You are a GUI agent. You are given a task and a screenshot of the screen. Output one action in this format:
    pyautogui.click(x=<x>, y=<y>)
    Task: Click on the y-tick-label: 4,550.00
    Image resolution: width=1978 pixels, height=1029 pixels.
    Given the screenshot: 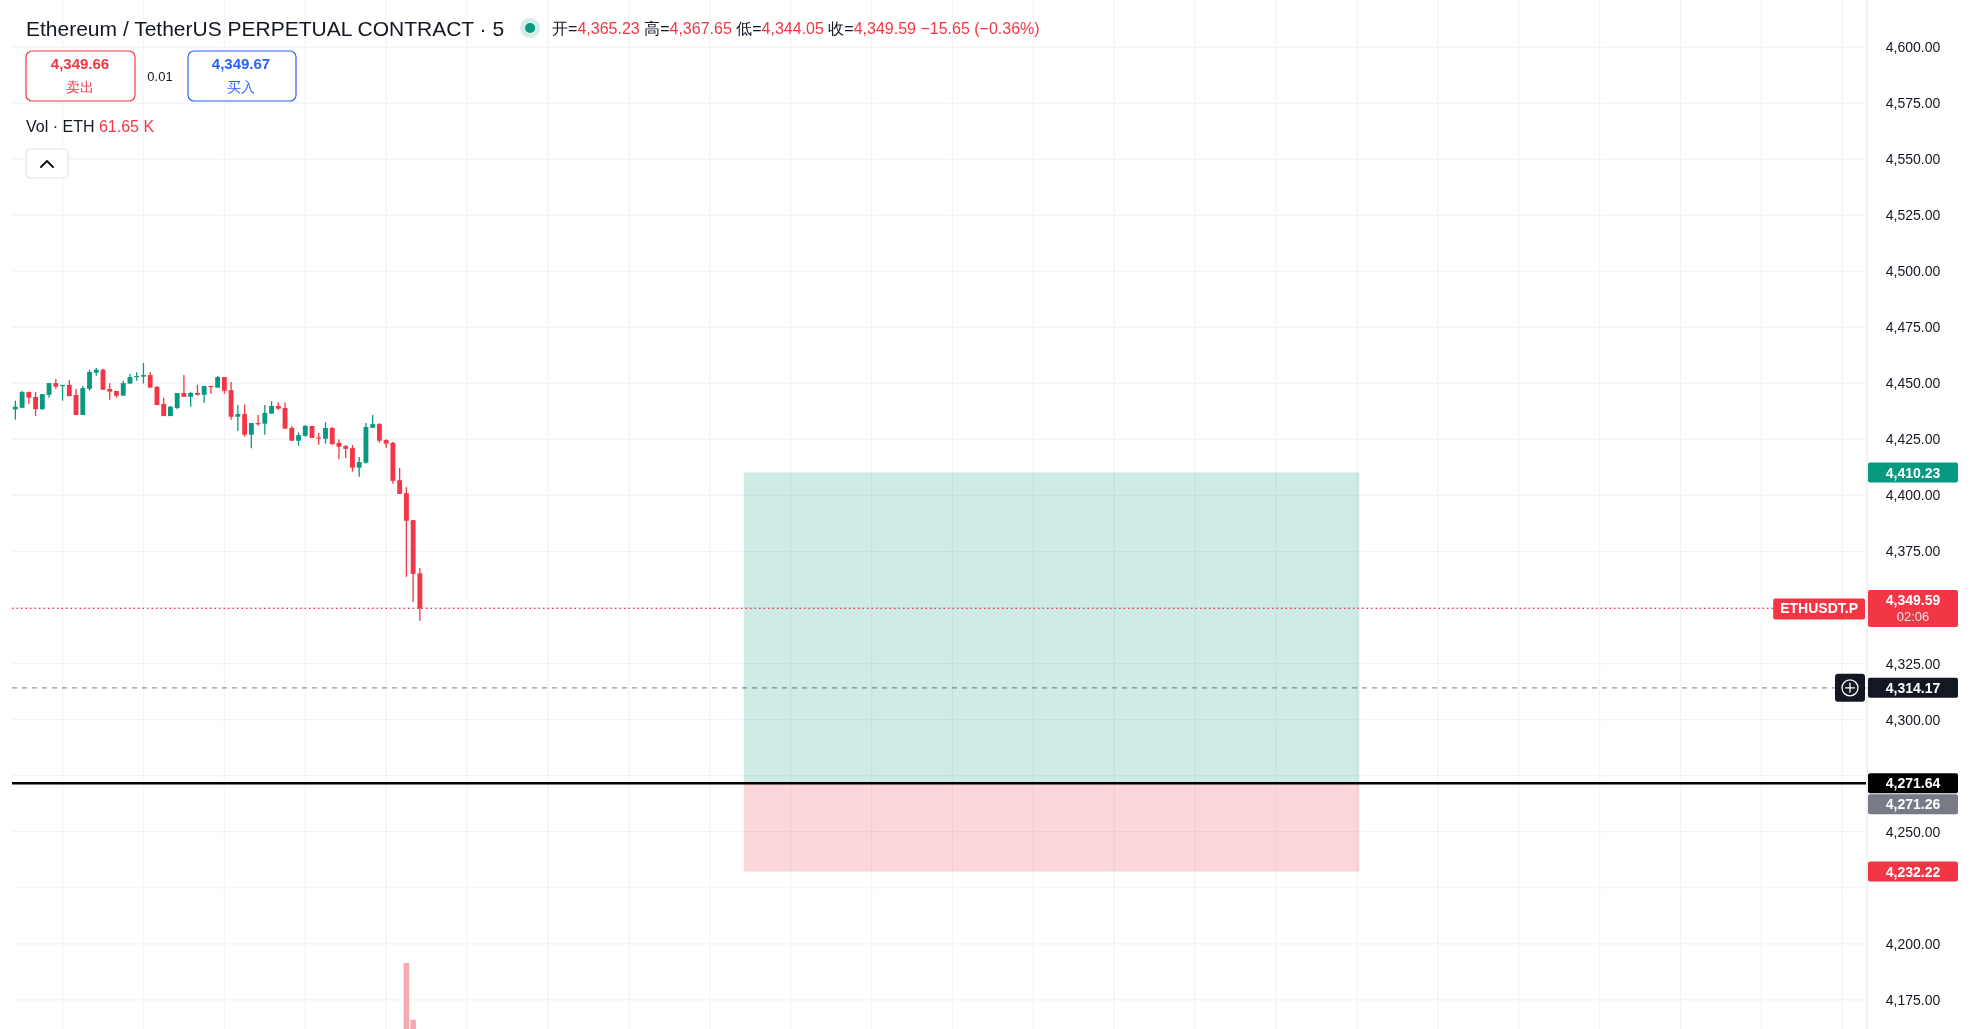 What is the action you would take?
    pyautogui.click(x=1913, y=159)
    